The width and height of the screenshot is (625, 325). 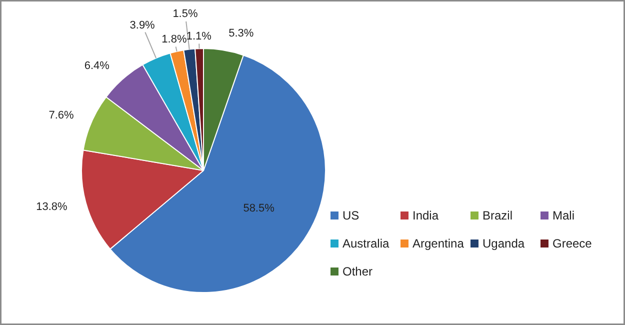 What do you see at coordinates (497, 215) in the screenshot?
I see `legend-label: Brazil` at bounding box center [497, 215].